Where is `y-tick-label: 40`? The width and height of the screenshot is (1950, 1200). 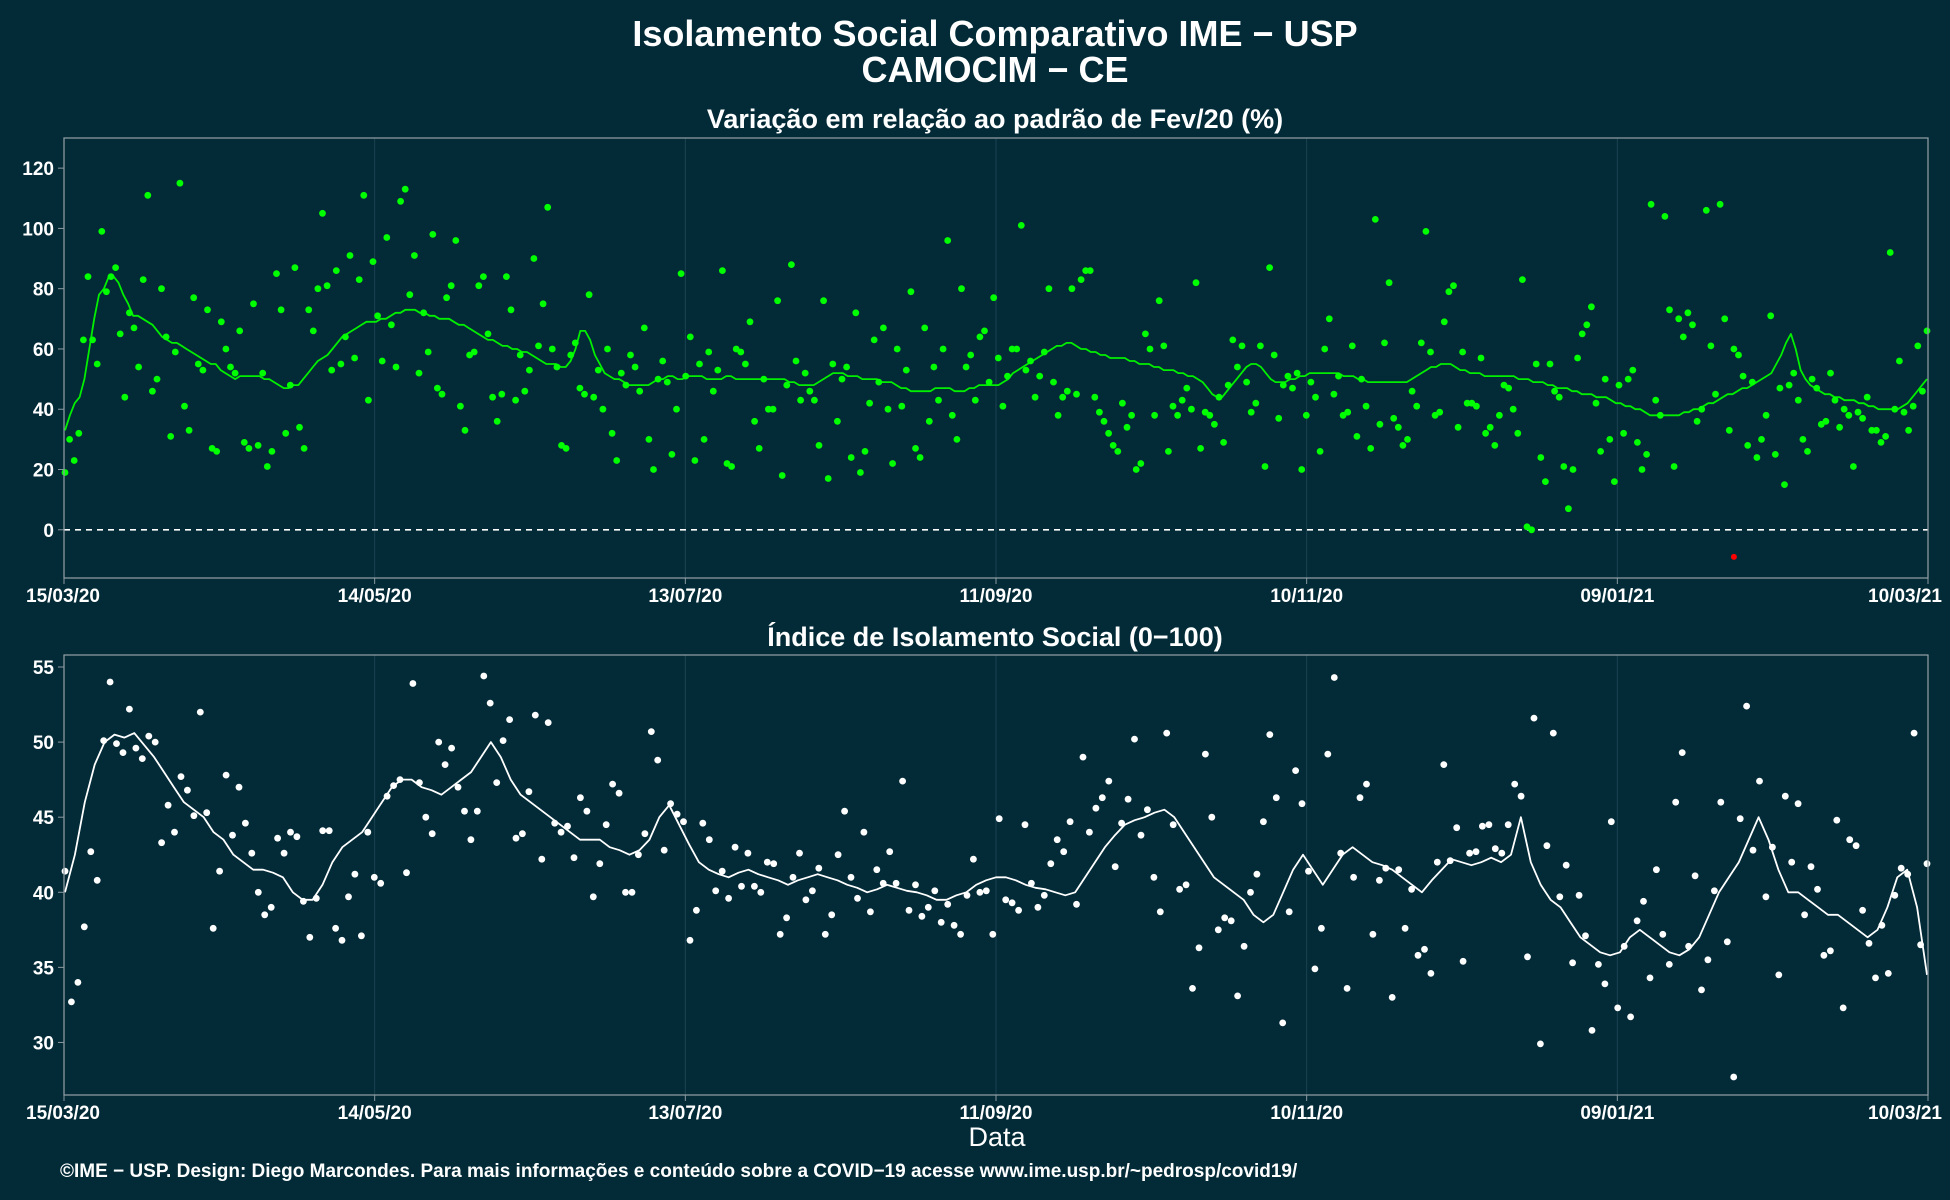
y-tick-label: 40 is located at coordinates (43, 893).